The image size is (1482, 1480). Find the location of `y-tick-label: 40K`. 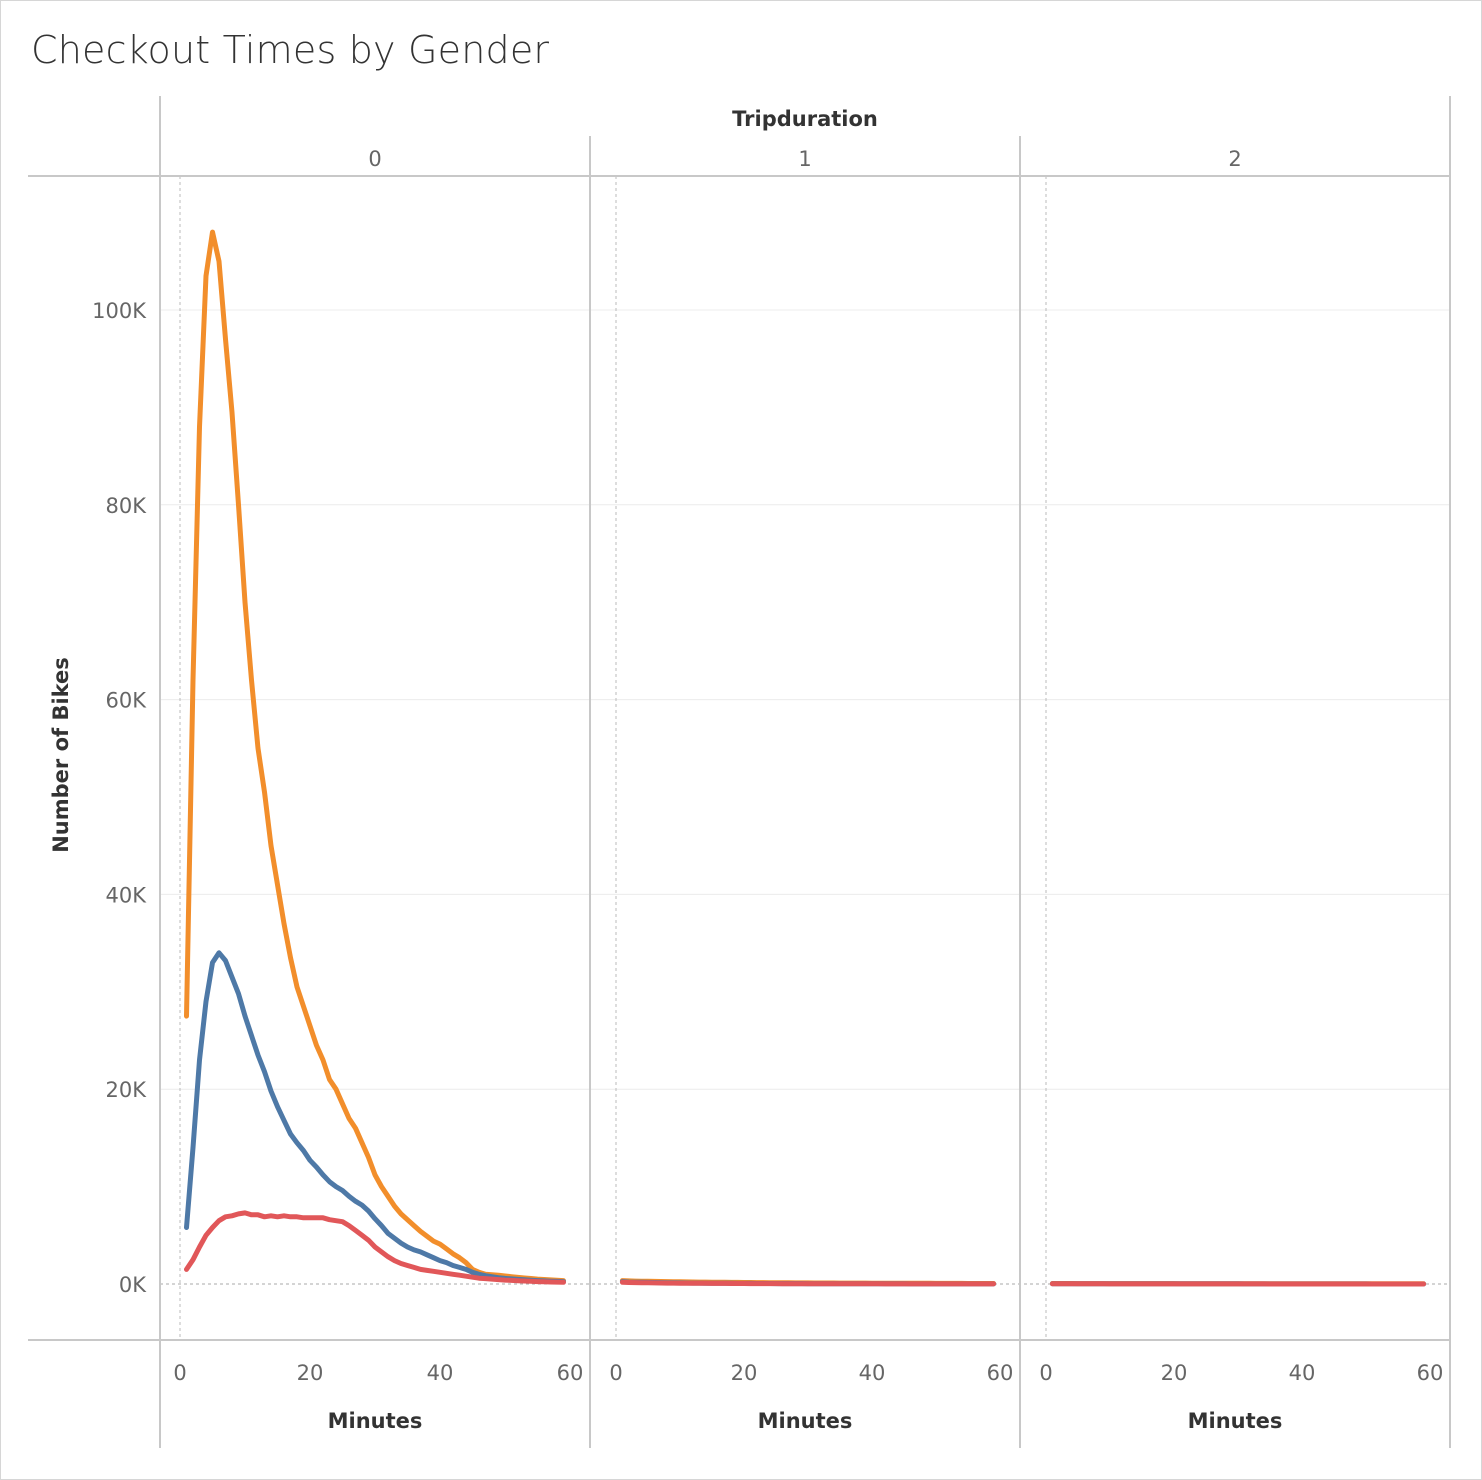

y-tick-label: 40K is located at coordinates (127, 895).